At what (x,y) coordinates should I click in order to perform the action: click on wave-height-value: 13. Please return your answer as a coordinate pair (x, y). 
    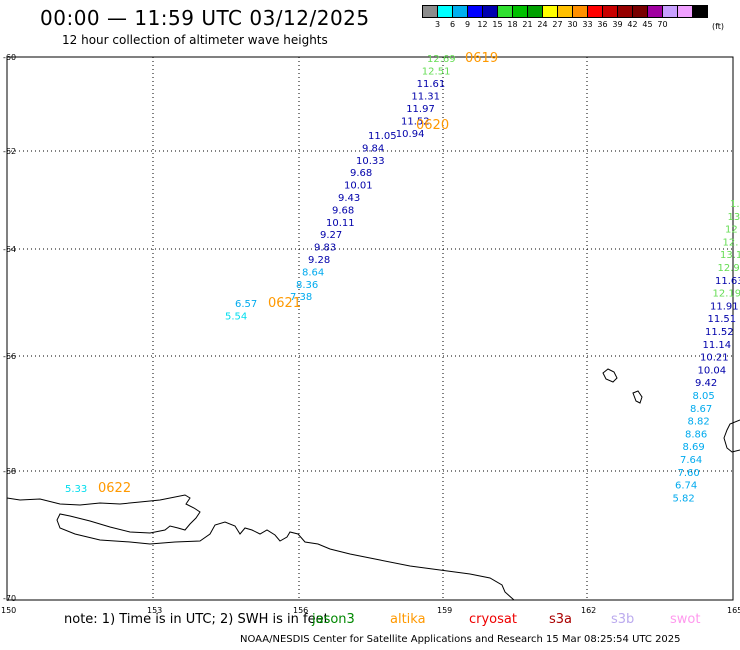
    Looking at the image, I should click on (734, 217).